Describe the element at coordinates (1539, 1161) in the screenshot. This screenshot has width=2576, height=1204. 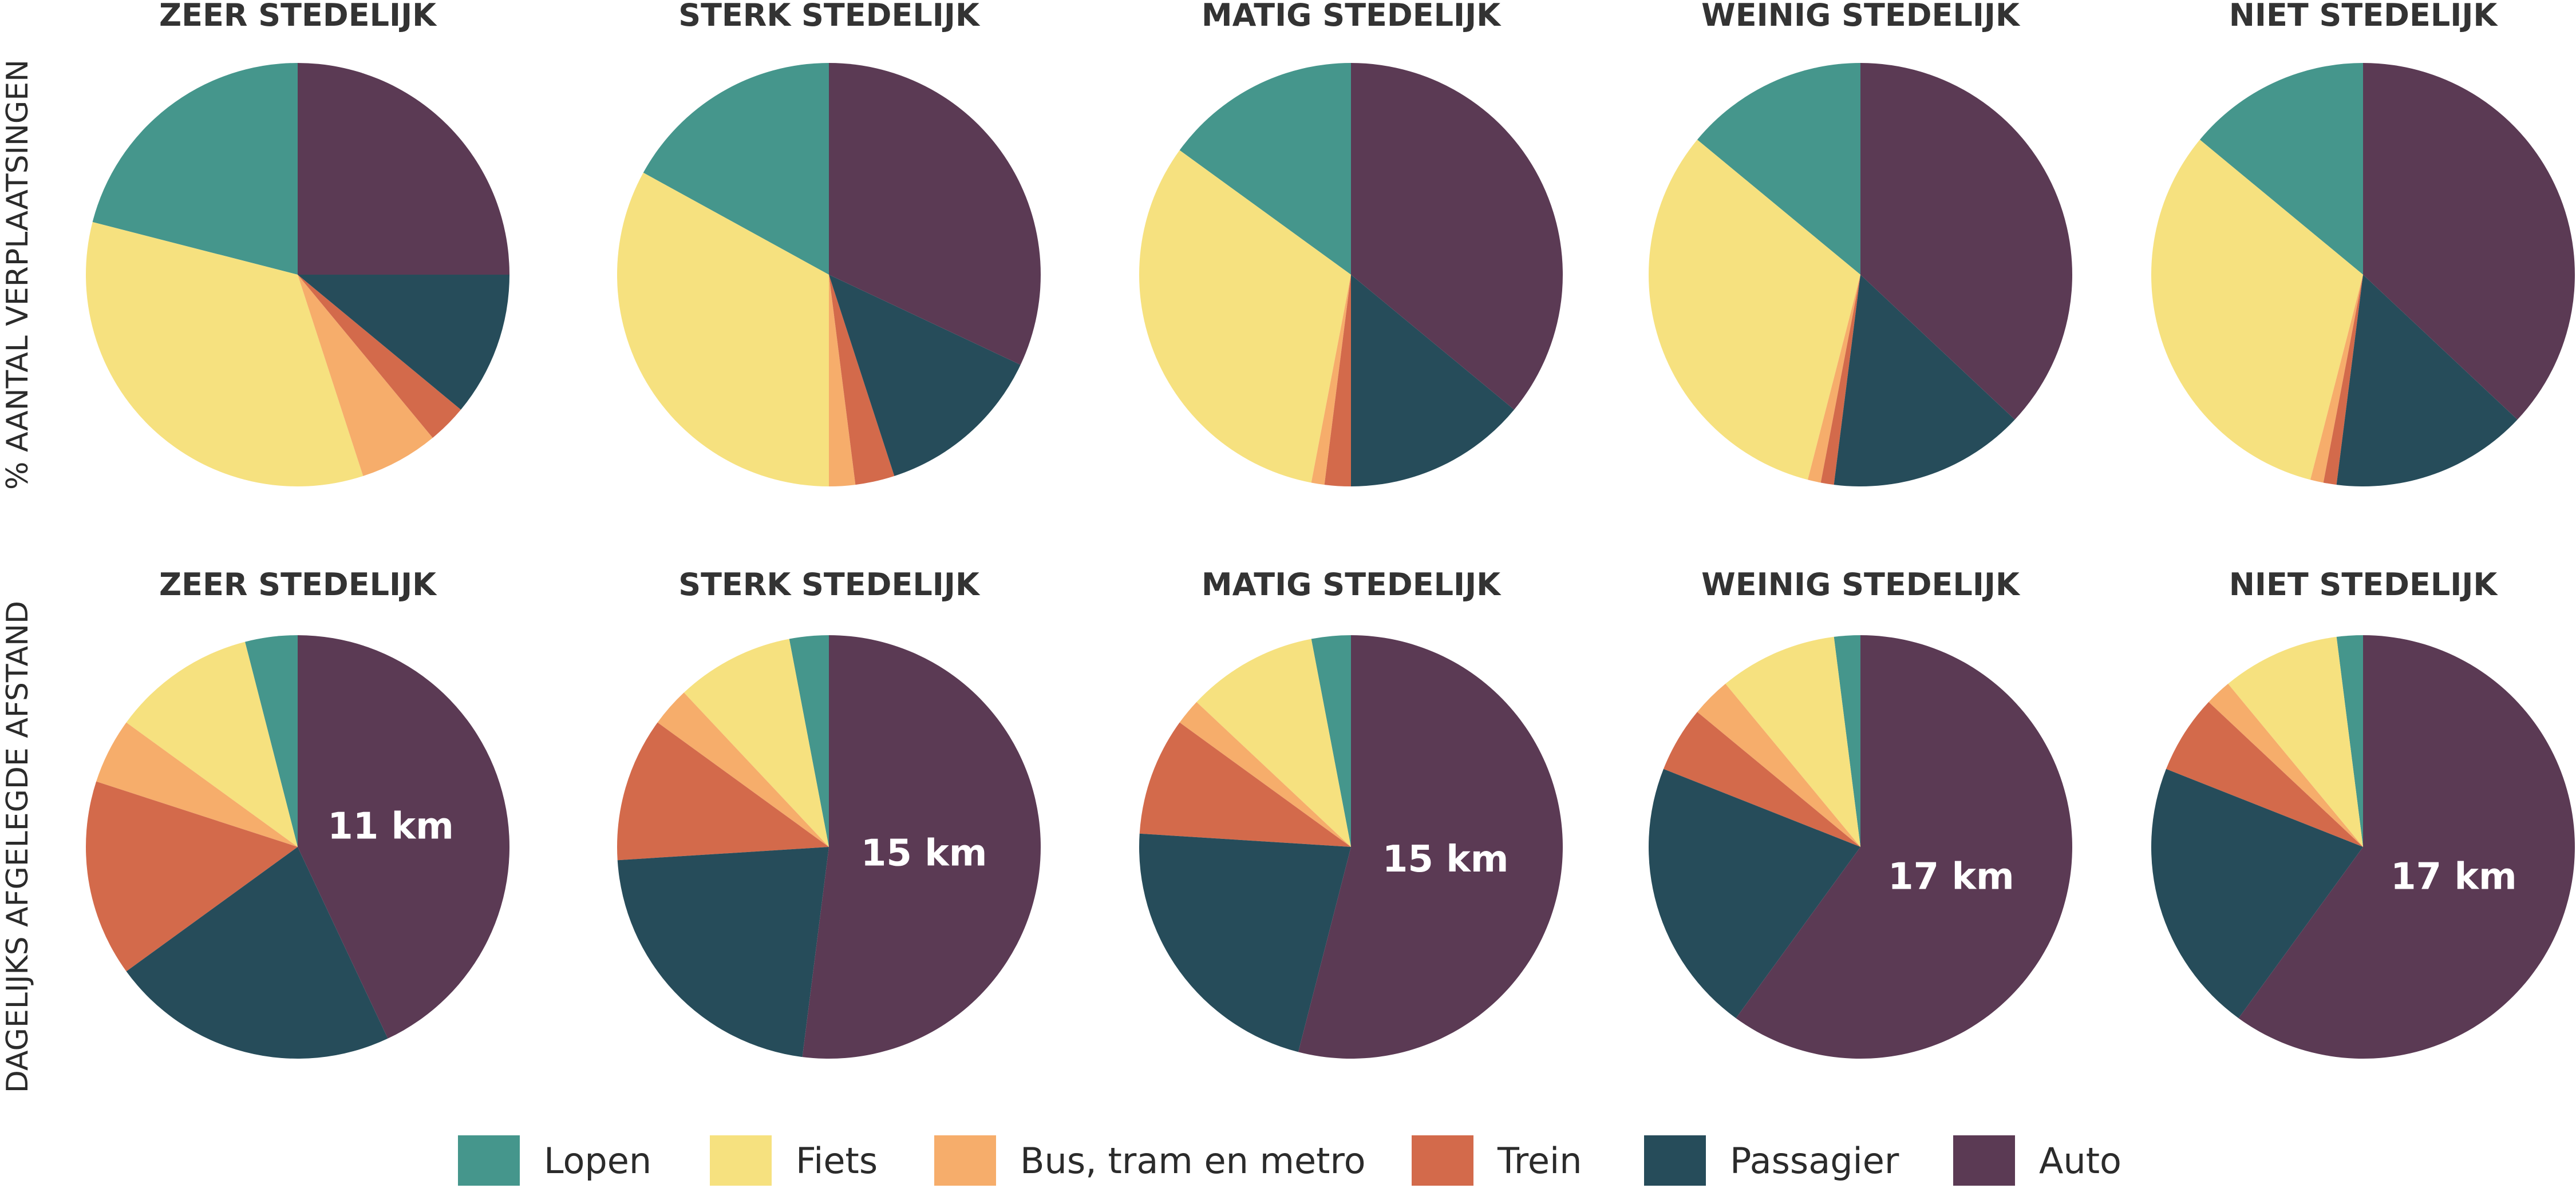
I see `legend-label: Trein` at that location.